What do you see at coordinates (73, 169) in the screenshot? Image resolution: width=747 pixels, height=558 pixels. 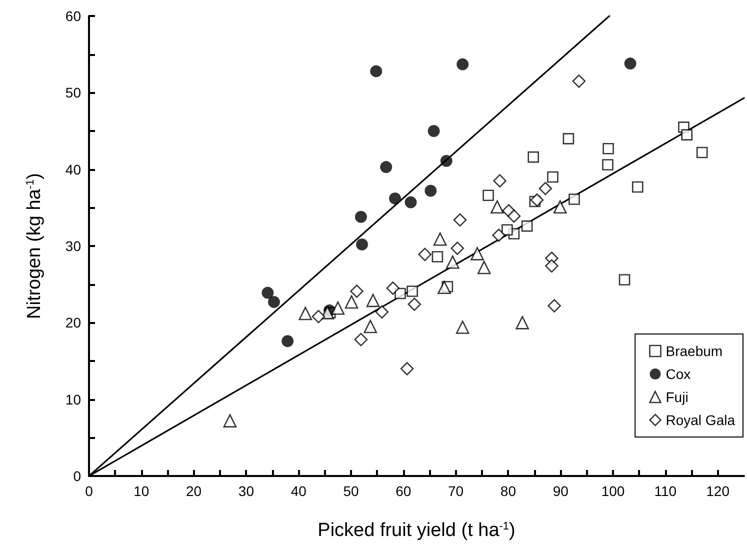 I see `y-tick-label: 40` at bounding box center [73, 169].